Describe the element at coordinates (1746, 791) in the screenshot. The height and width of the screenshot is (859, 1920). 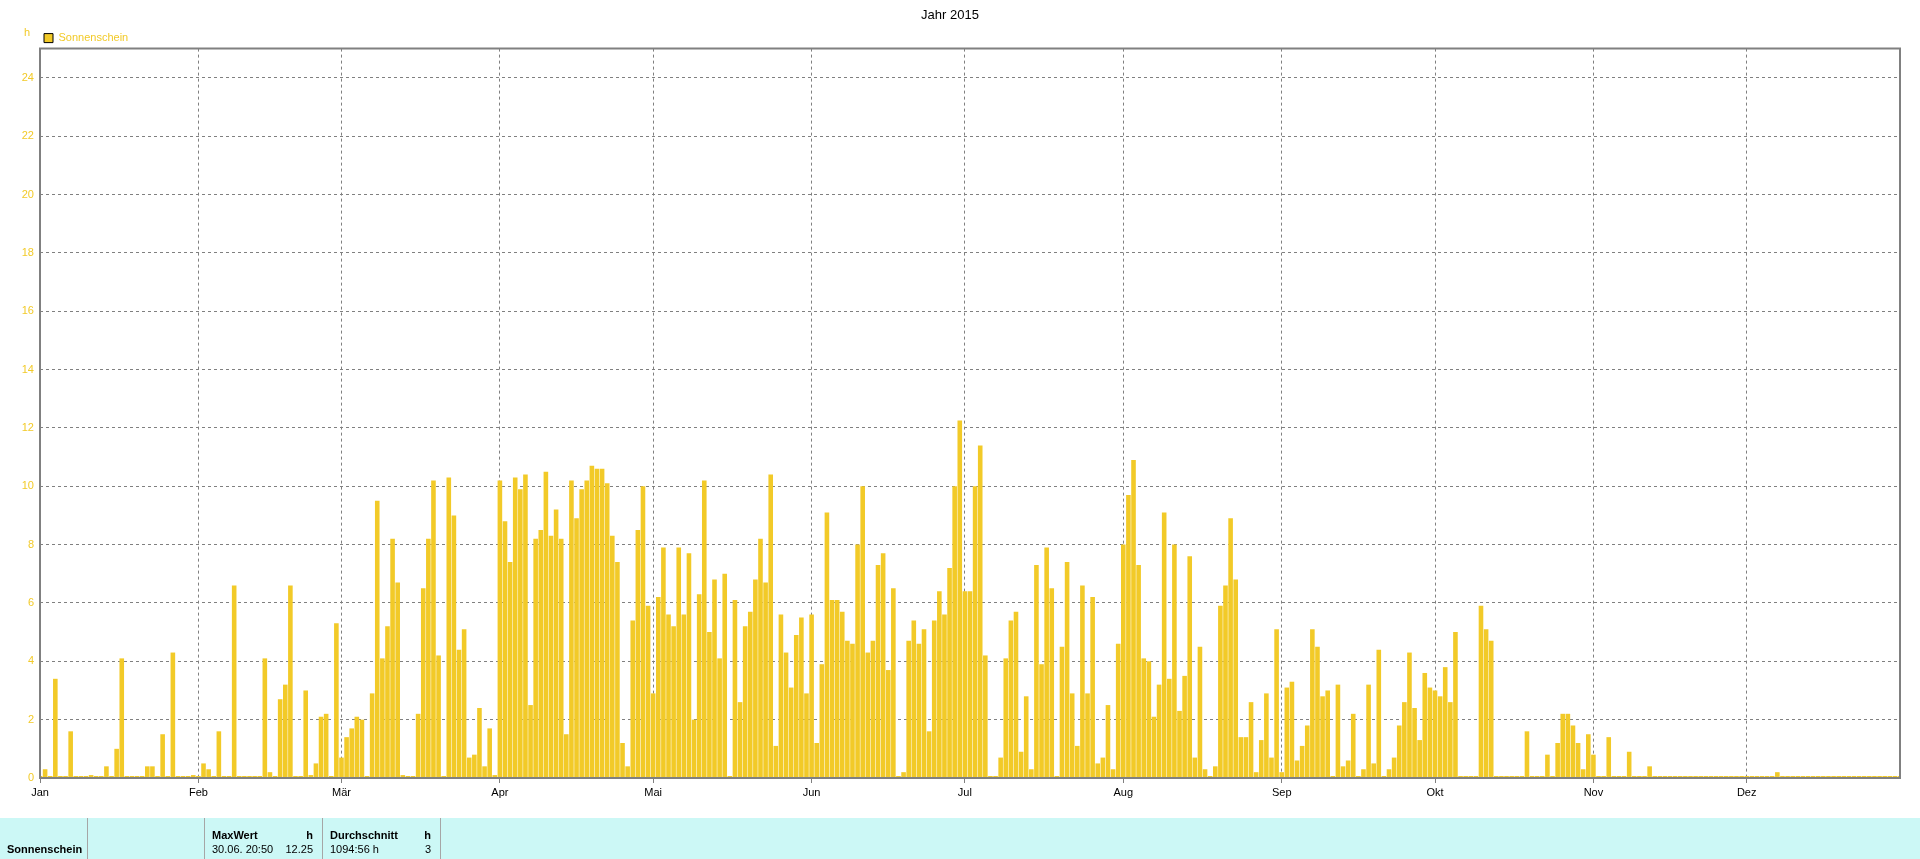
I see `x-tick-label: Dez` at that location.